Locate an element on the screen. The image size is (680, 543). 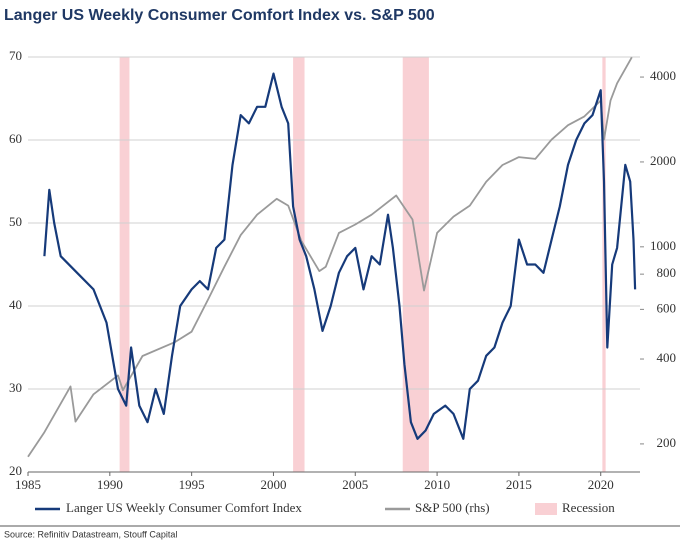
legend-swatch is located at coordinates (546, 509).